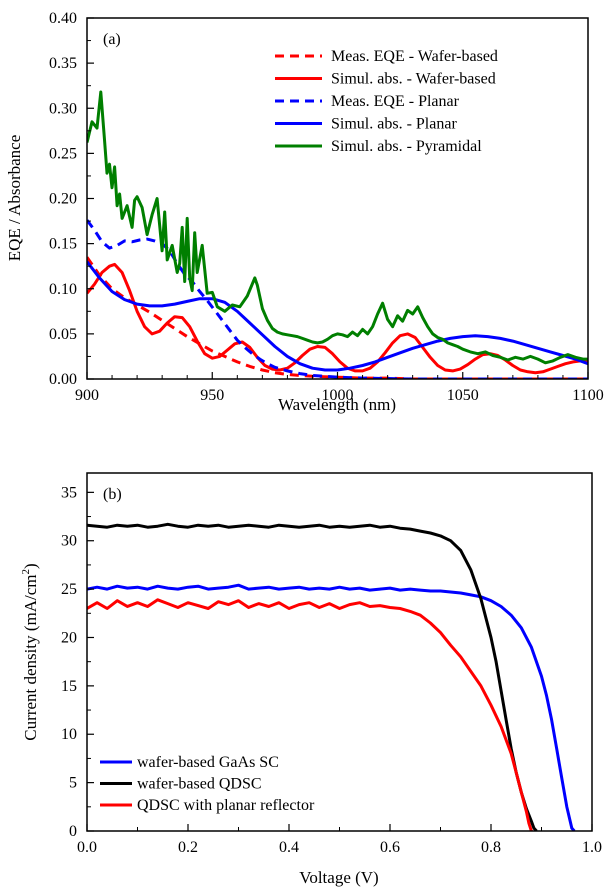 This screenshot has width=608, height=893. What do you see at coordinates (73, 831) in the screenshot?
I see `panel-b-ytick-label: 0` at bounding box center [73, 831].